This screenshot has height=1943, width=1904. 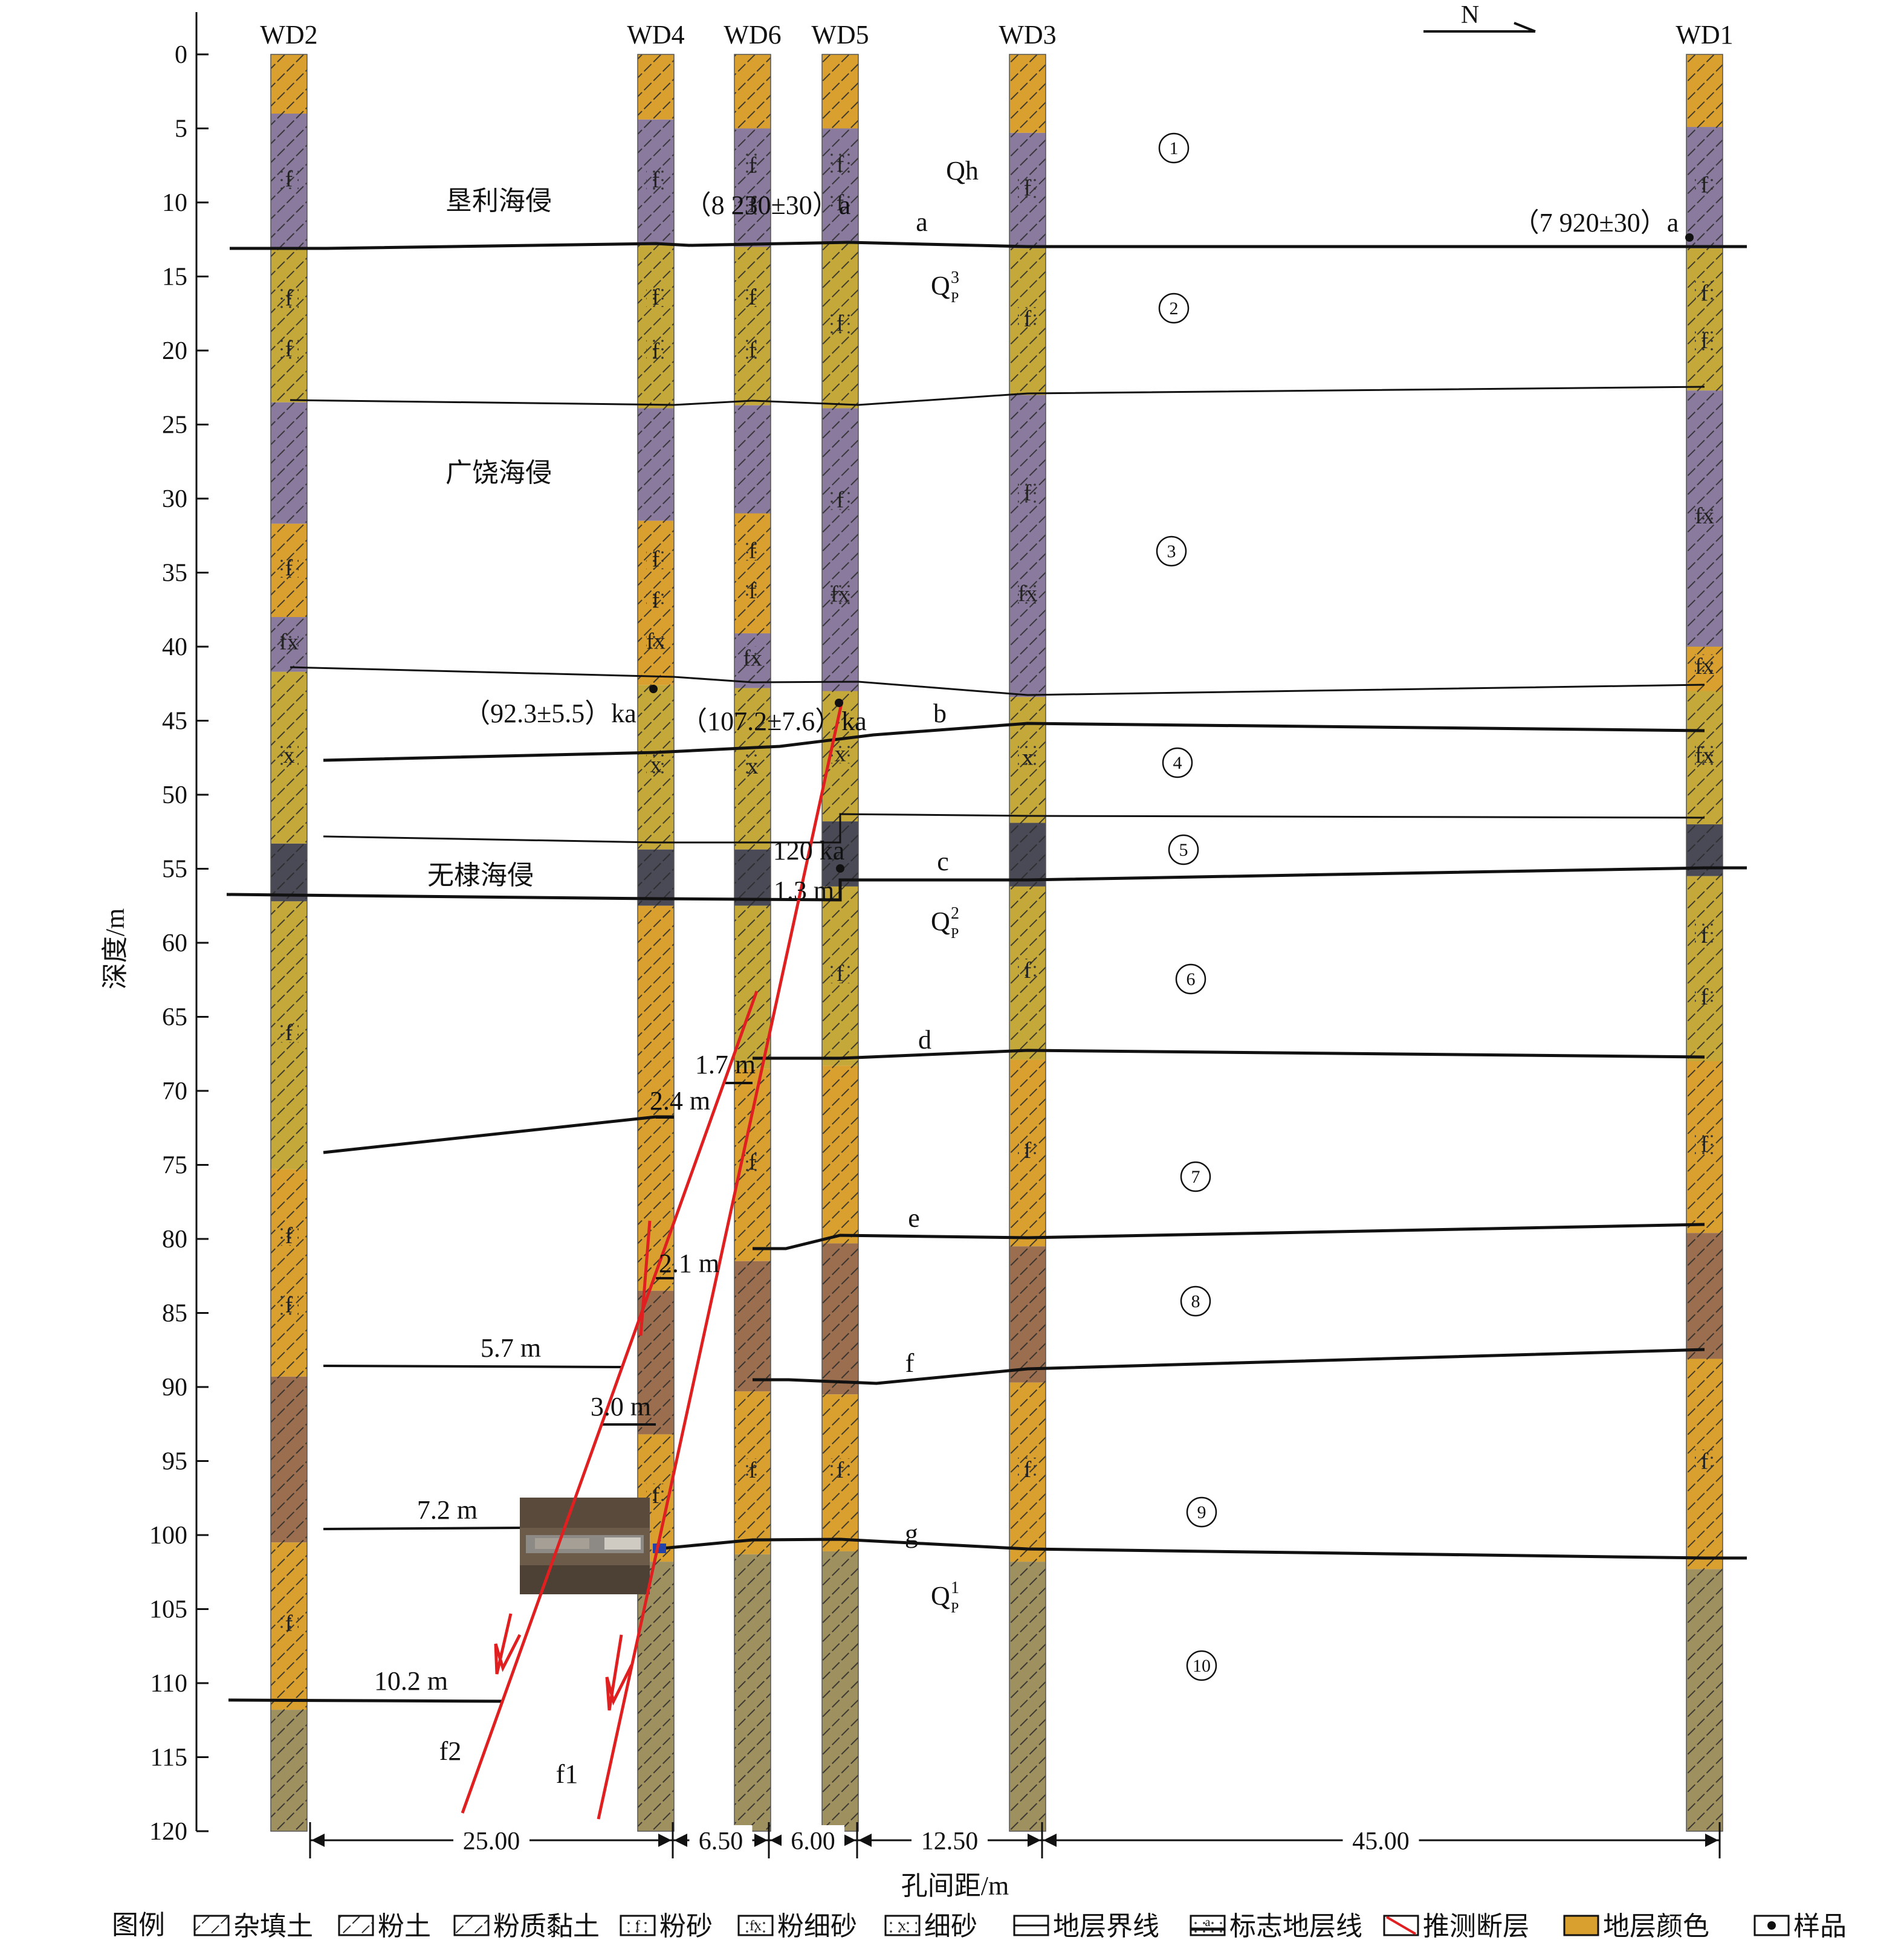 I want to click on marker-line-label: g, so click(x=911, y=1533).